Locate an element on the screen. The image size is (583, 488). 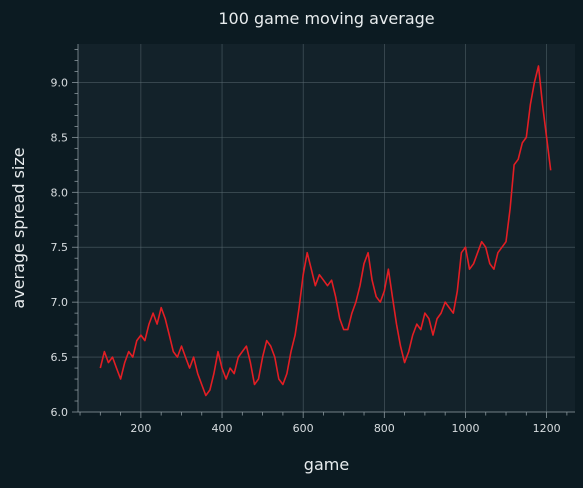
x-tick-label: 1000 is located at coordinates (465, 428).